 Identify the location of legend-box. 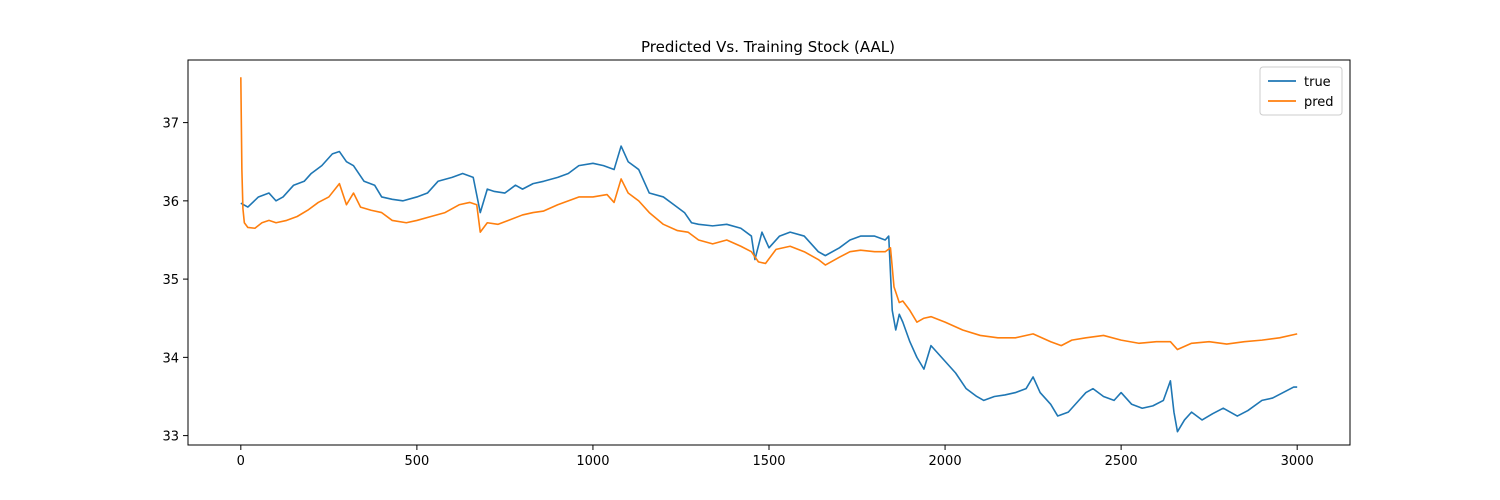
(1301, 91).